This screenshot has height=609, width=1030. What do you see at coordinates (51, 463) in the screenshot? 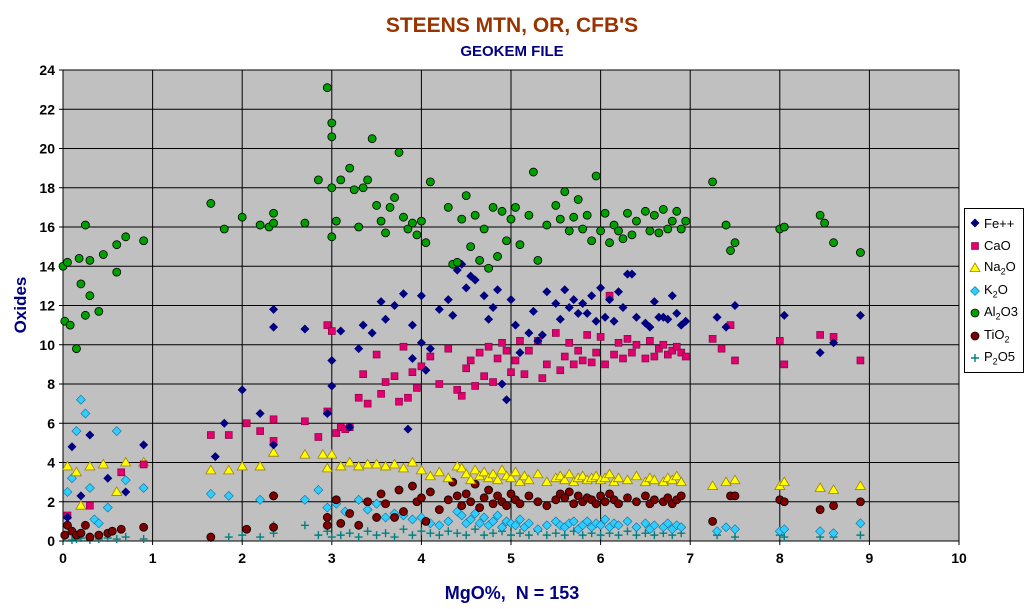
I see `y-tick-label: 4` at bounding box center [51, 463].